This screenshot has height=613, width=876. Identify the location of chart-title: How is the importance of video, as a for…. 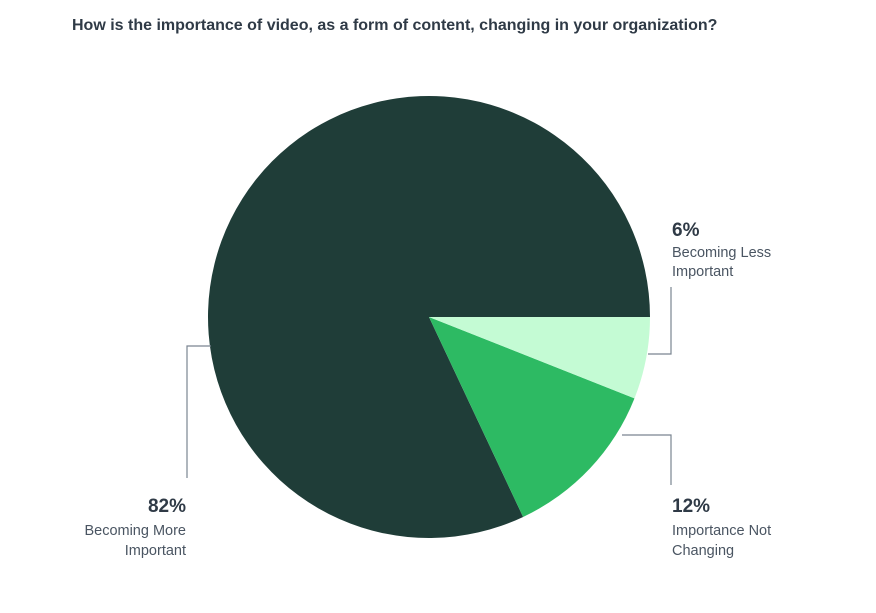
(395, 25).